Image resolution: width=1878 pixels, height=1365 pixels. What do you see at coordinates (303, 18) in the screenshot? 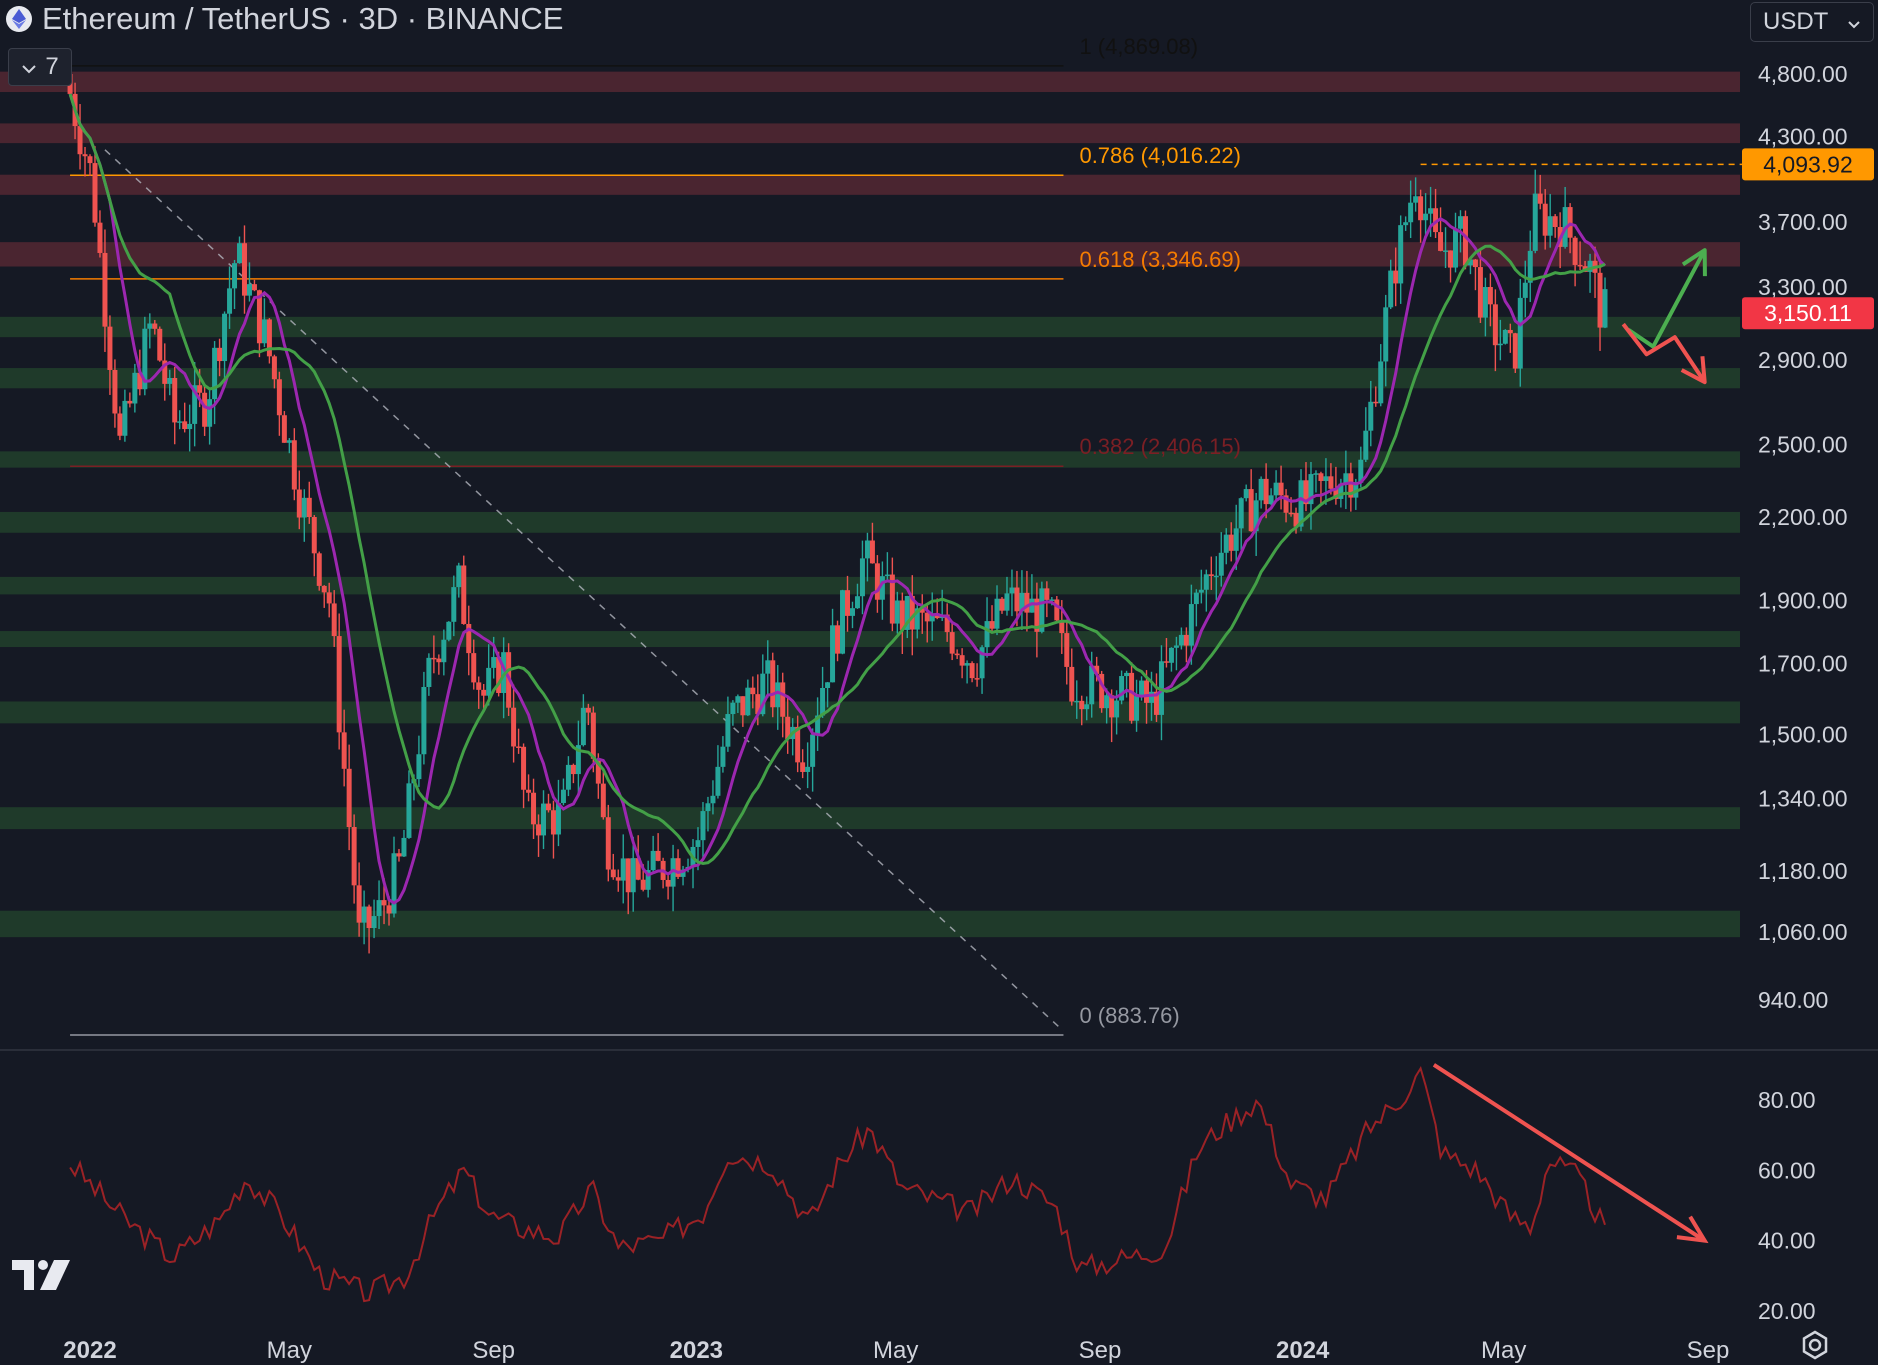
I see `symbol-title: Ethereum / TetherUS · 3D · BINANCE` at bounding box center [303, 18].